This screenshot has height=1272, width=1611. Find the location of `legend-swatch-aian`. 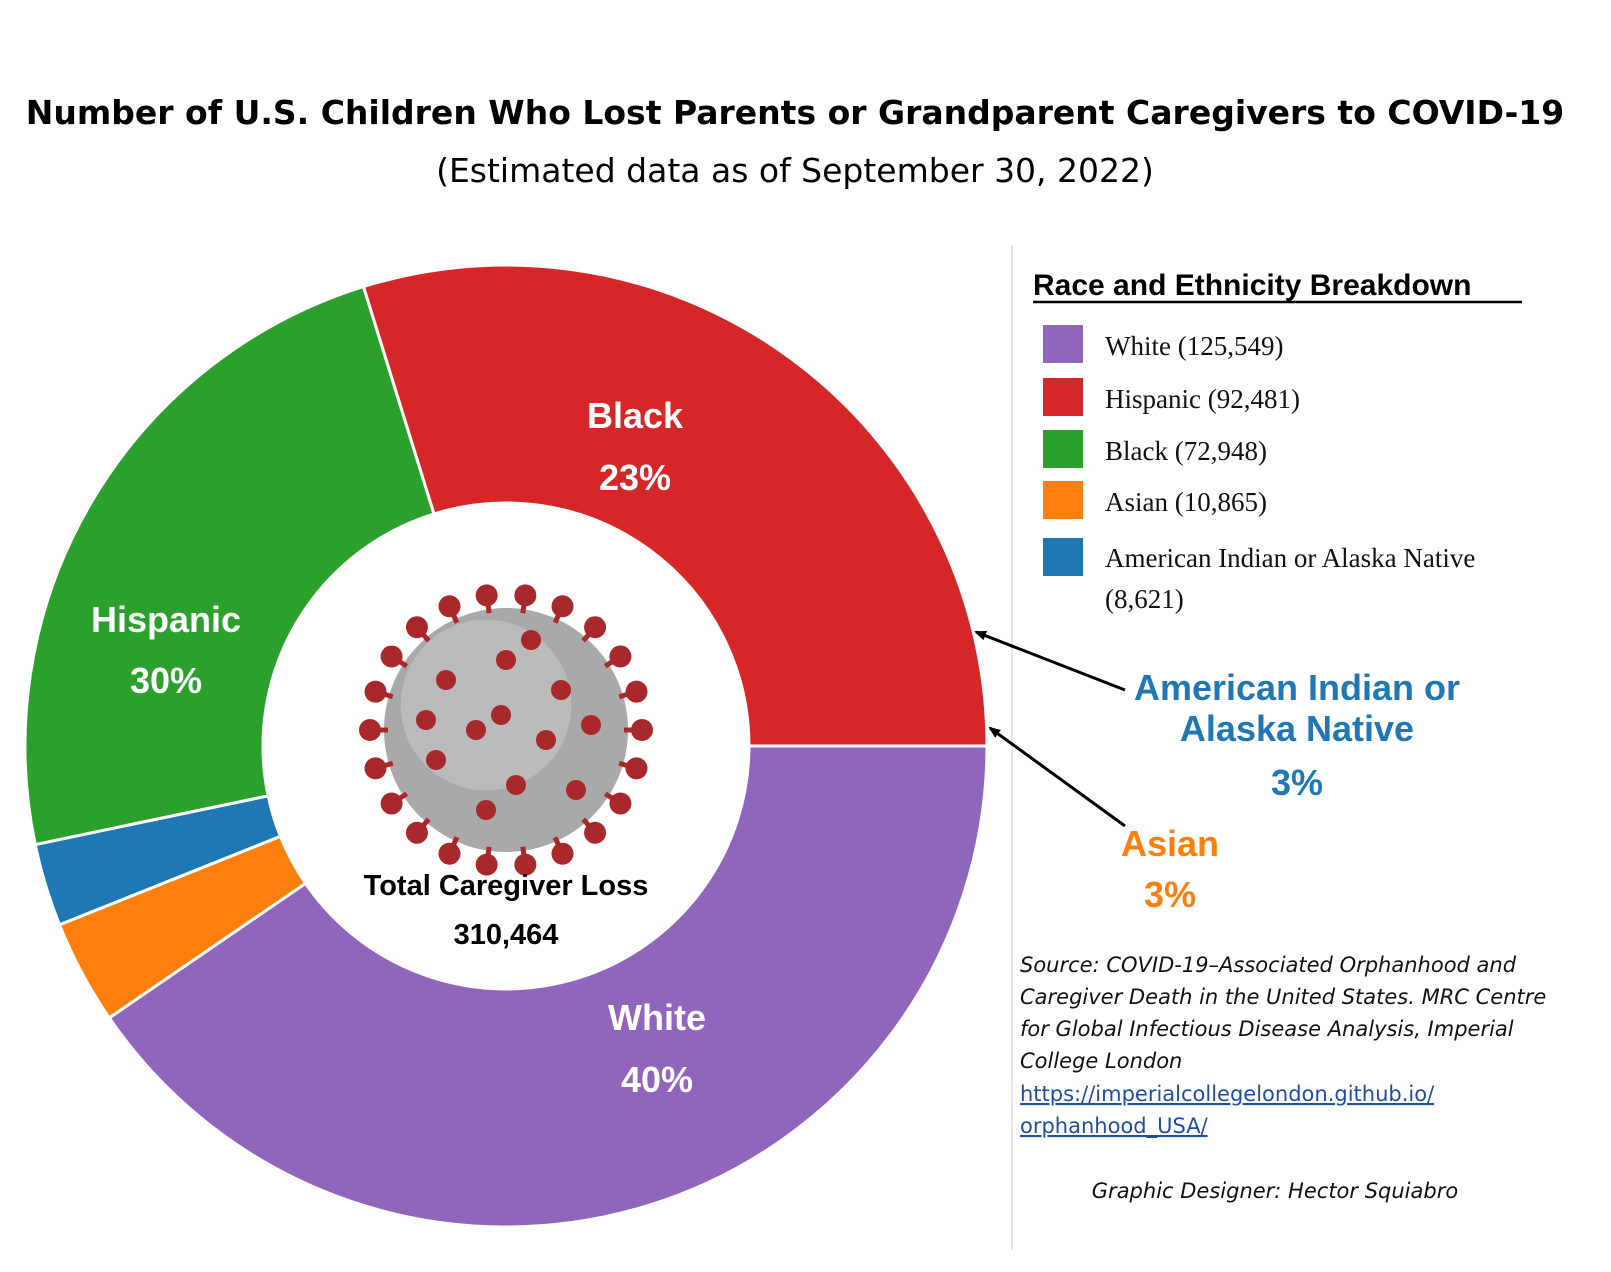

legend-swatch-aian is located at coordinates (1063, 557).